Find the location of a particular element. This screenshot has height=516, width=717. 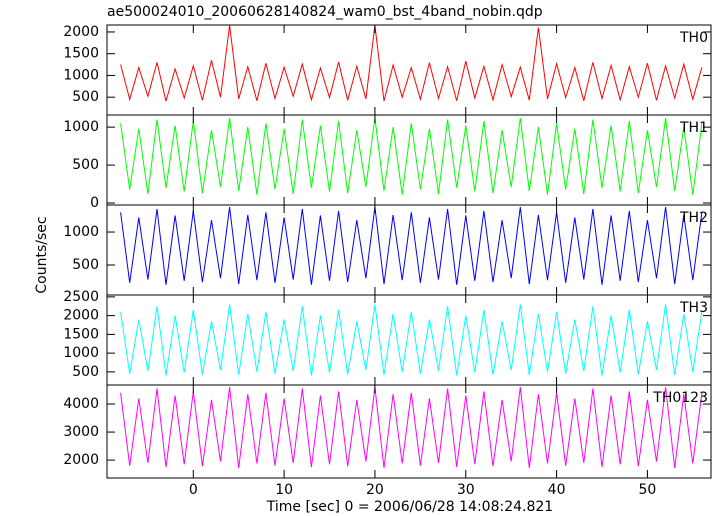

x-tick-label: 30 is located at coordinates (466, 490).